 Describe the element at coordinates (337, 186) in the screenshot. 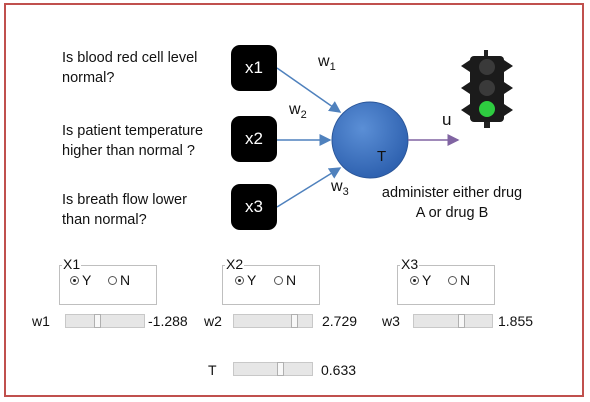

I see `weight-w3-base: w` at that location.